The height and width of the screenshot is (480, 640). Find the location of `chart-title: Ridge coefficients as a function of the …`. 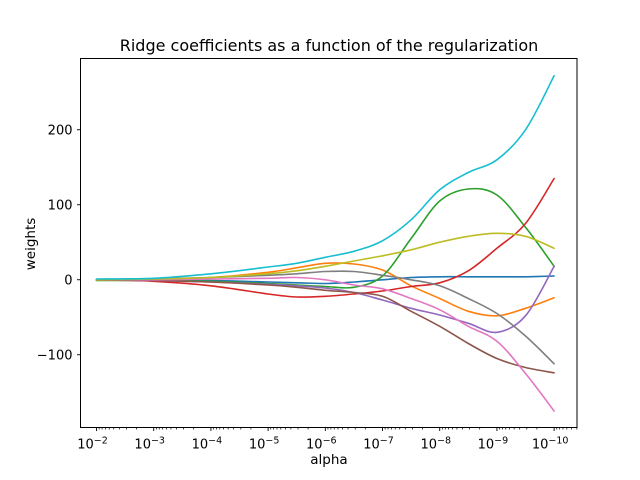

chart-title: Ridge coefficients as a function of the … is located at coordinates (329, 45).